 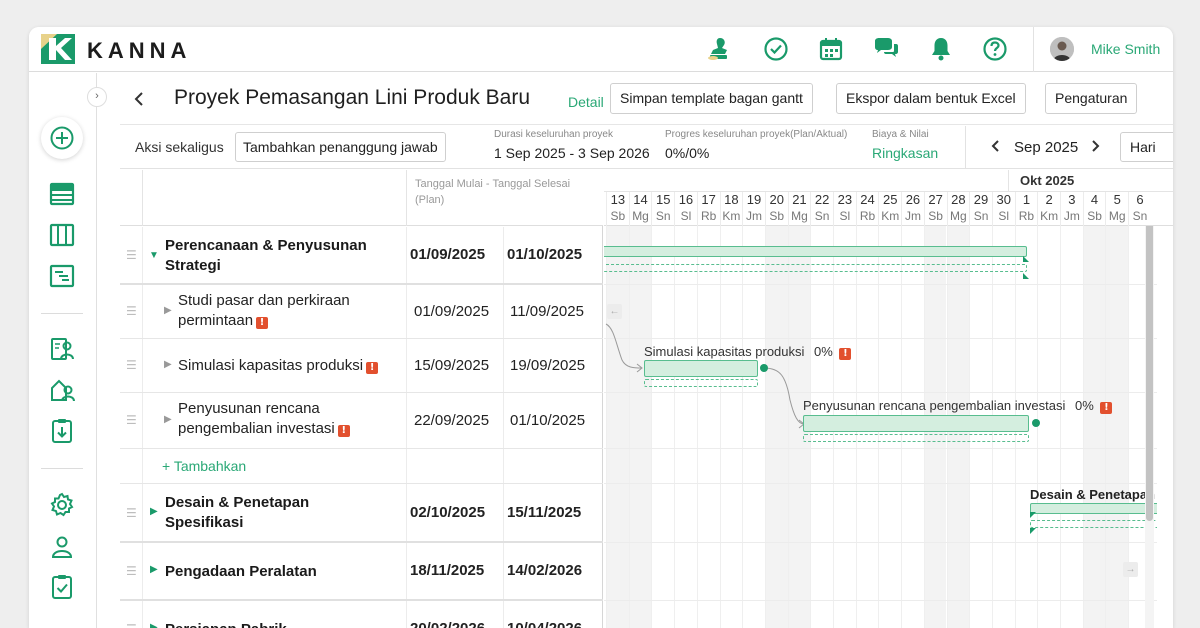 What do you see at coordinates (447, 570) in the screenshot?
I see `task-start-date: 18/11/2025` at bounding box center [447, 570].